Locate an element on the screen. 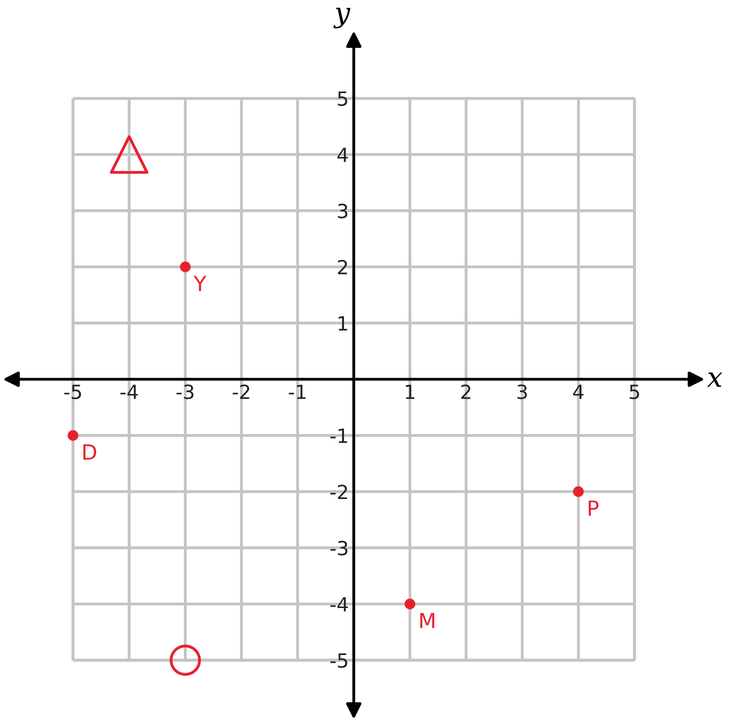  annotation: M is located at coordinates (427, 620).